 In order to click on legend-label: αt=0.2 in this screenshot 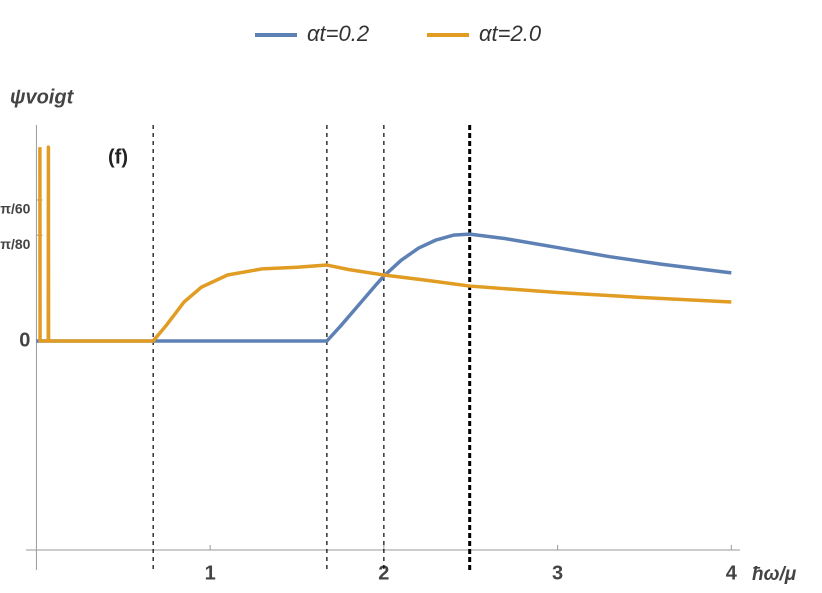, I will do `click(338, 33)`.